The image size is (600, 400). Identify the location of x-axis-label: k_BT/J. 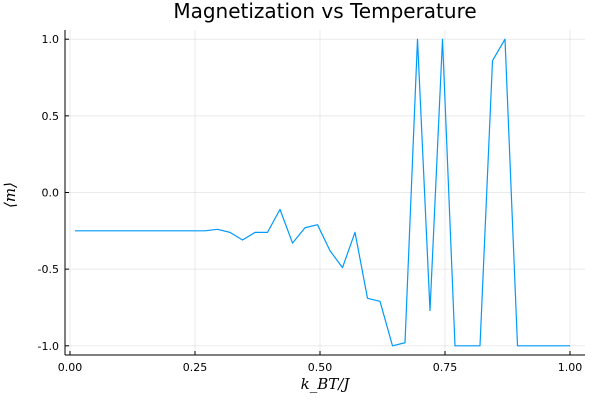
(326, 384).